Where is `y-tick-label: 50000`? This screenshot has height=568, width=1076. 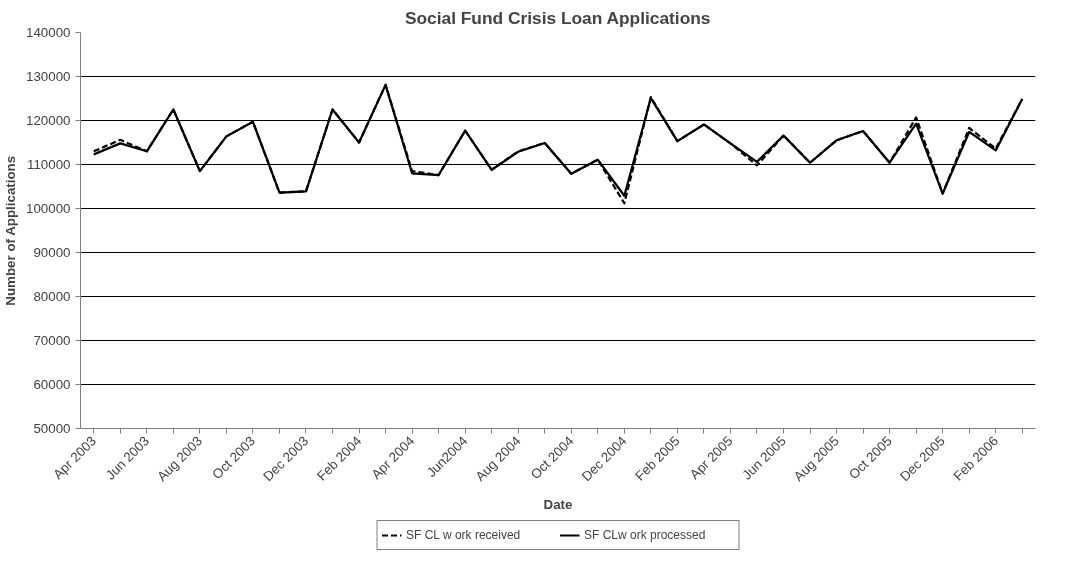 y-tick-label: 50000 is located at coordinates (52, 428).